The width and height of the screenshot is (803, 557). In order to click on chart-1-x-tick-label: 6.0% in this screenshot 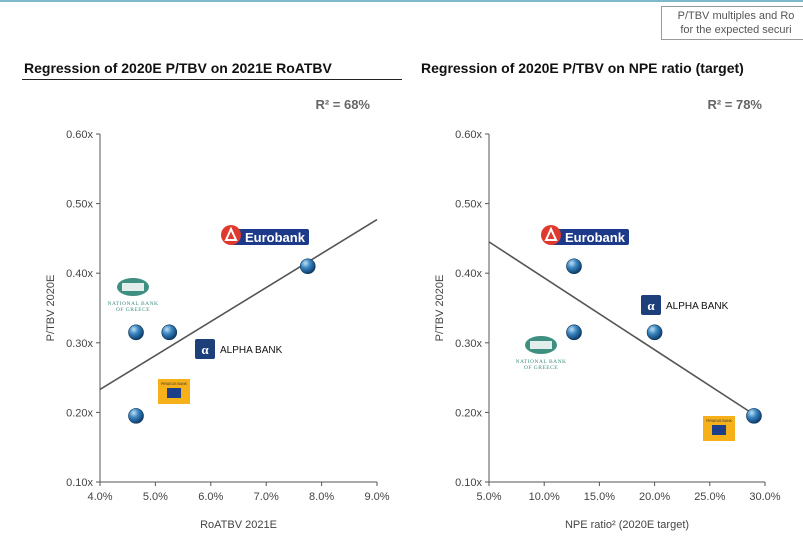, I will do `click(210, 497)`.